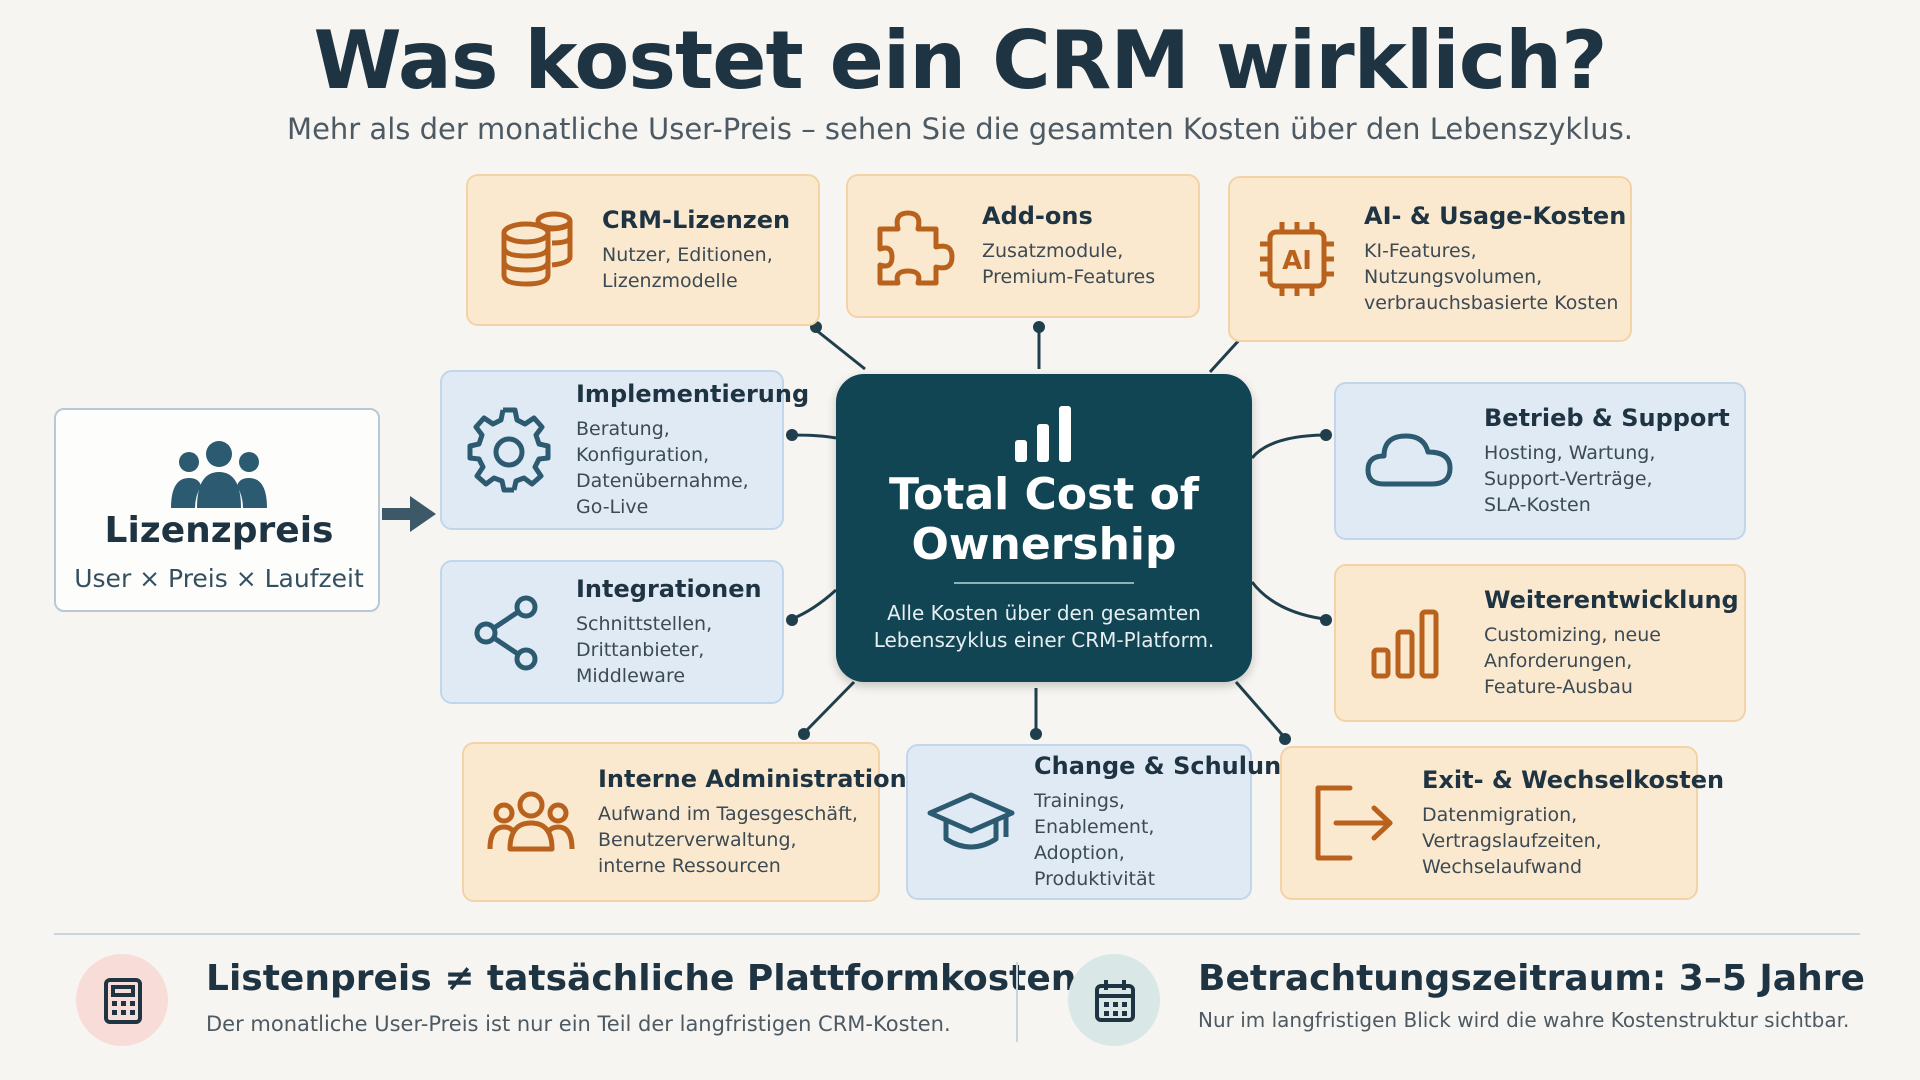 This screenshot has width=1920, height=1080. What do you see at coordinates (219, 530) in the screenshot?
I see `license-title: Lizenzpreis` at bounding box center [219, 530].